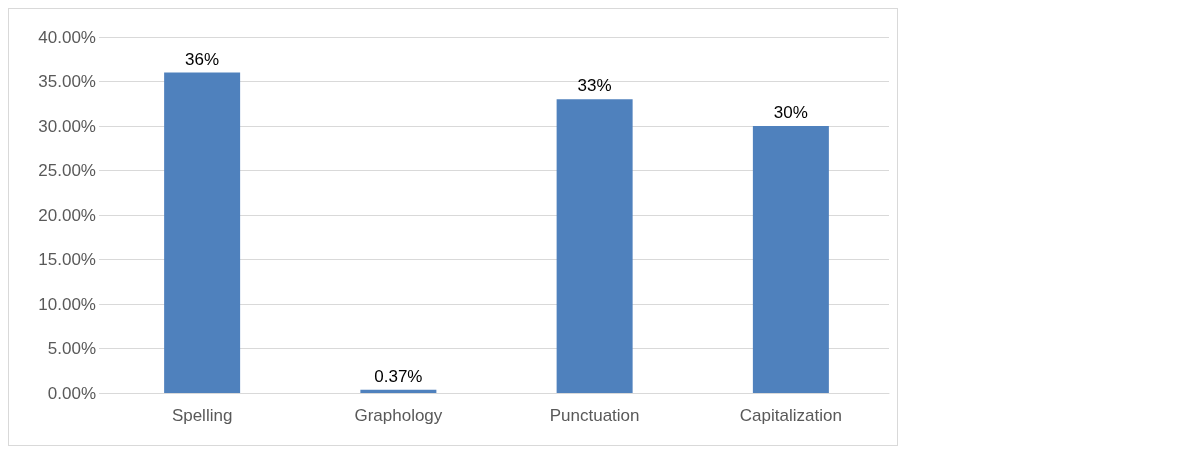  What do you see at coordinates (202, 415) in the screenshot?
I see `x-tick-label: Spelling` at bounding box center [202, 415].